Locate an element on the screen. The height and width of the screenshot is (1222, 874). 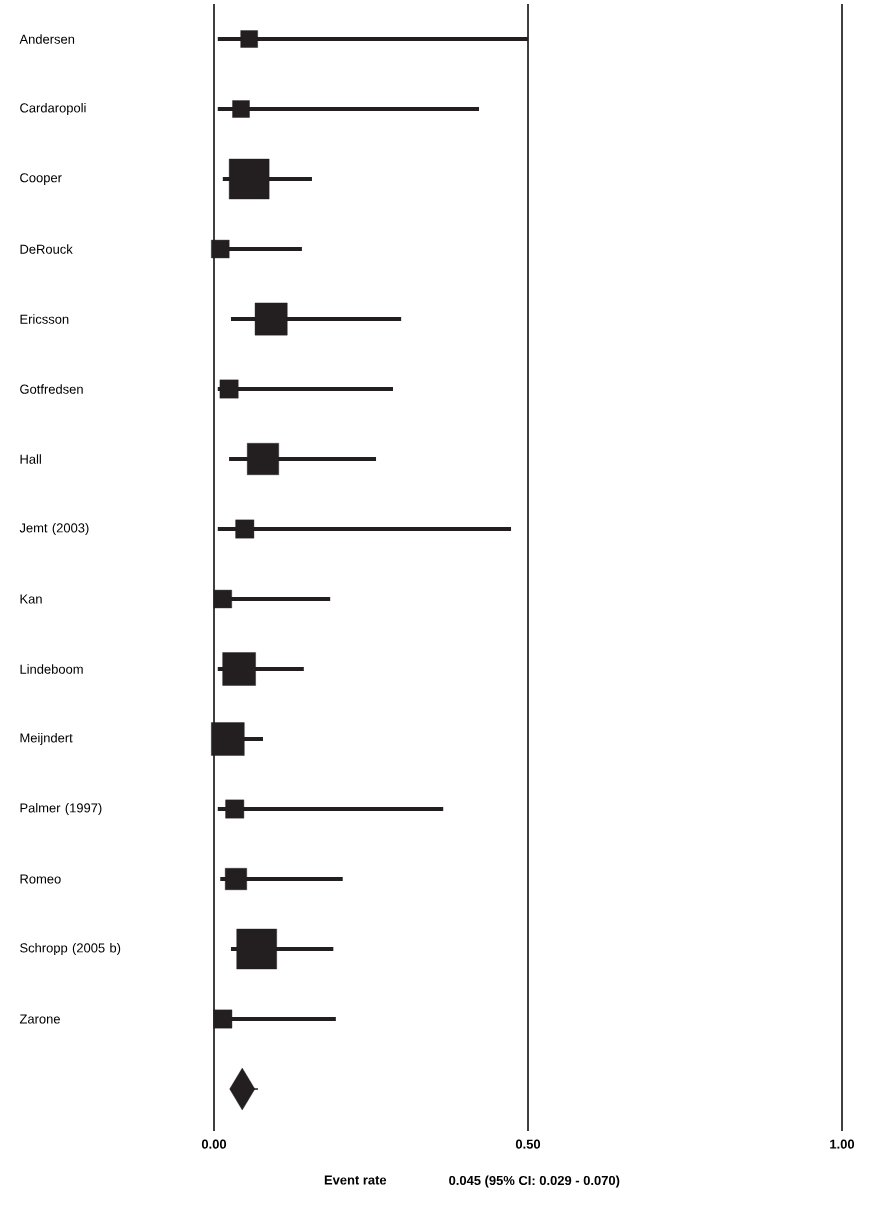
y-tick-label: Andersen is located at coordinates (47, 39).